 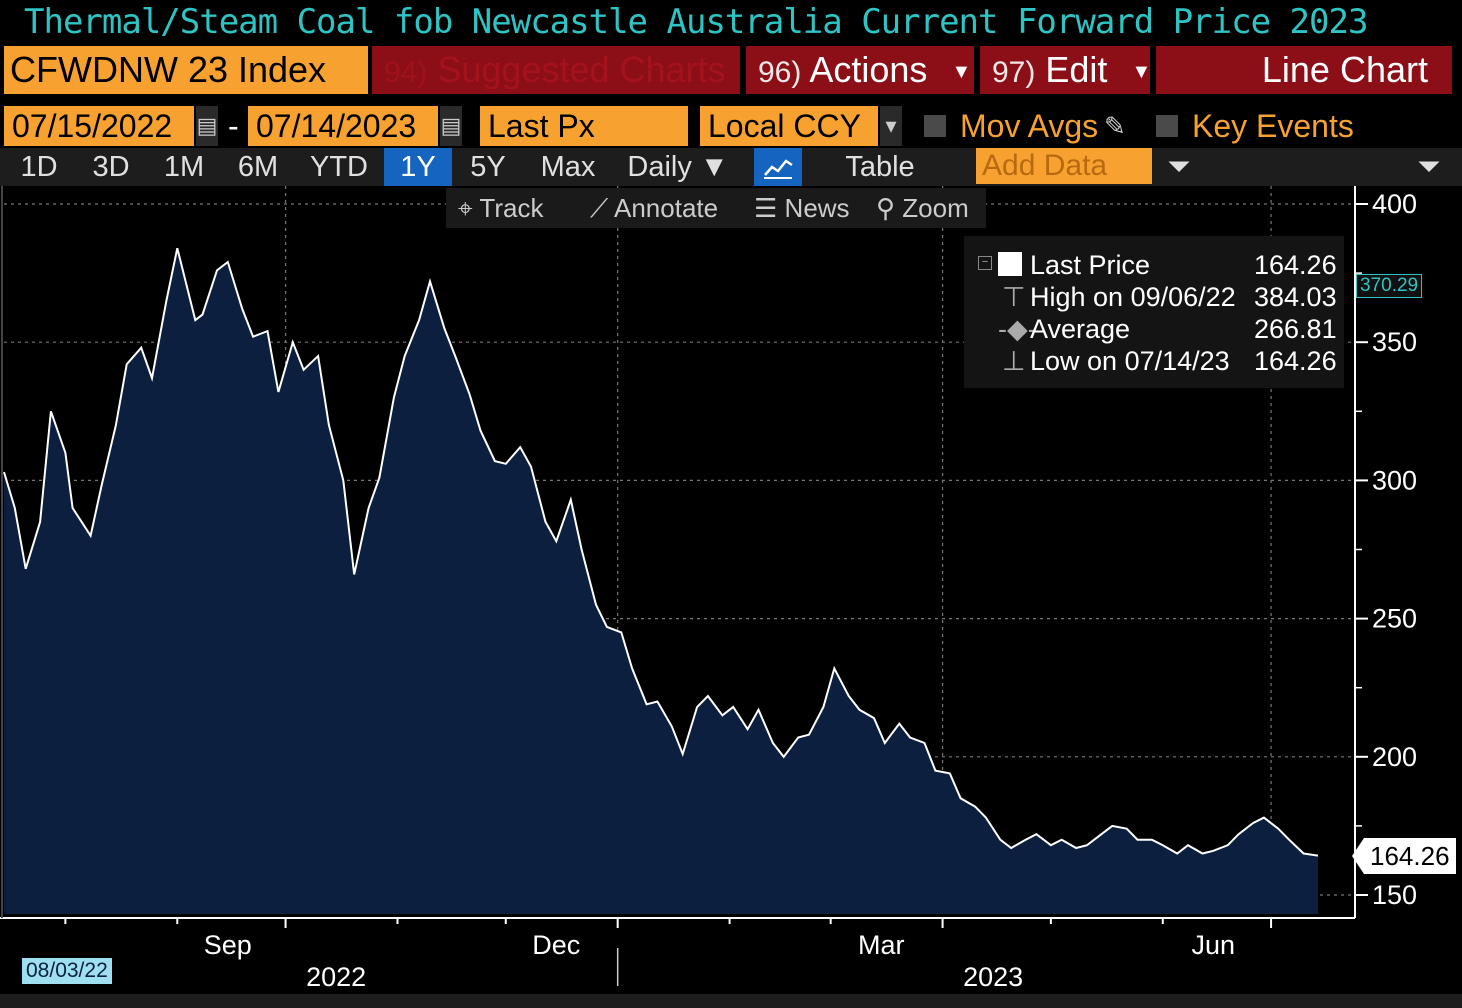 What do you see at coordinates (1080, 329) in the screenshot?
I see `legend-average-label: Average` at bounding box center [1080, 329].